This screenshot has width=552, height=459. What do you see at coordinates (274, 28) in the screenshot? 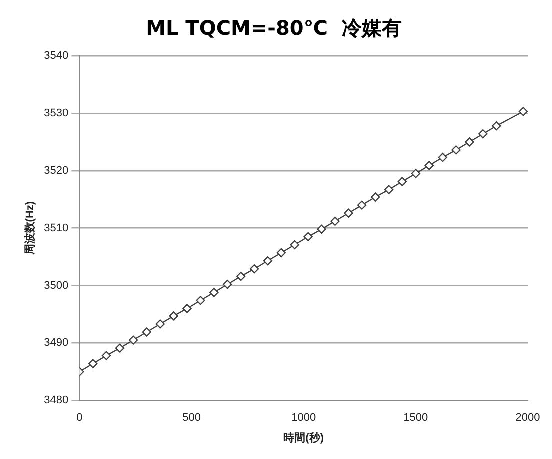
I see `chart-title: ML TQCM=-80℃ 冷媒有` at bounding box center [274, 28].